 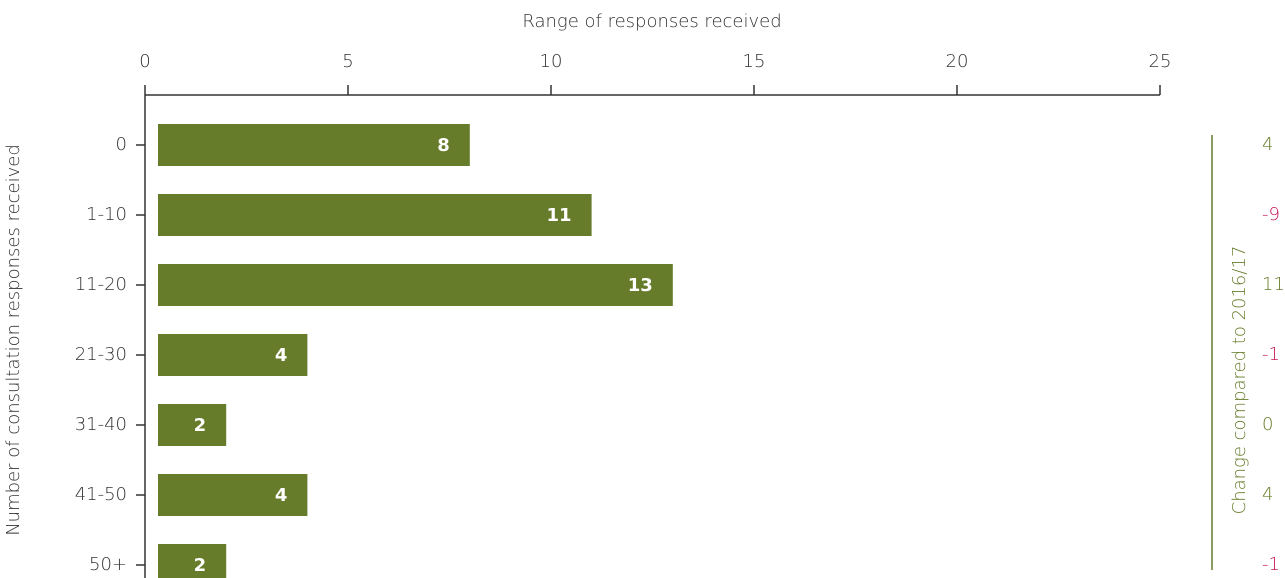 What do you see at coordinates (754, 61) in the screenshot?
I see `x-tick-label: 15` at bounding box center [754, 61].